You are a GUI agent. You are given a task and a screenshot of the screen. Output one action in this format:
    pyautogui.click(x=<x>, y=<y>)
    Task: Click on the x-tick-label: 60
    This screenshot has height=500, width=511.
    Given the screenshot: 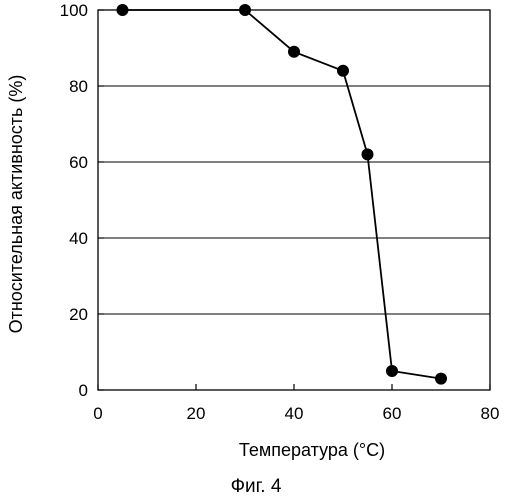 What is the action you would take?
    pyautogui.click(x=392, y=413)
    